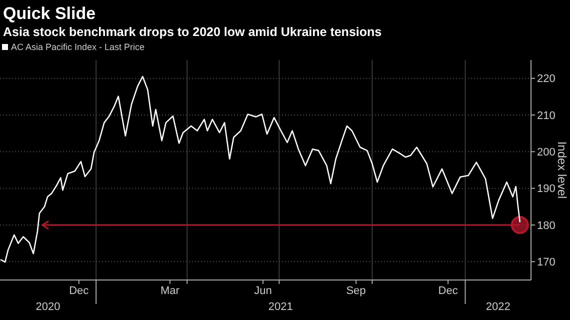  I want to click on y-tick-label: 180, so click(546, 226).